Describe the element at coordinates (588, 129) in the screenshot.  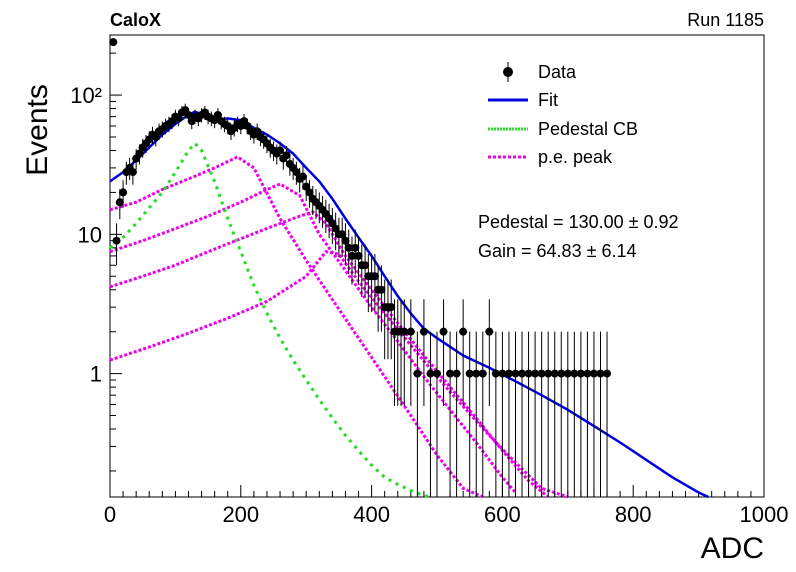
I see `legend-label: Pedestal CB` at that location.